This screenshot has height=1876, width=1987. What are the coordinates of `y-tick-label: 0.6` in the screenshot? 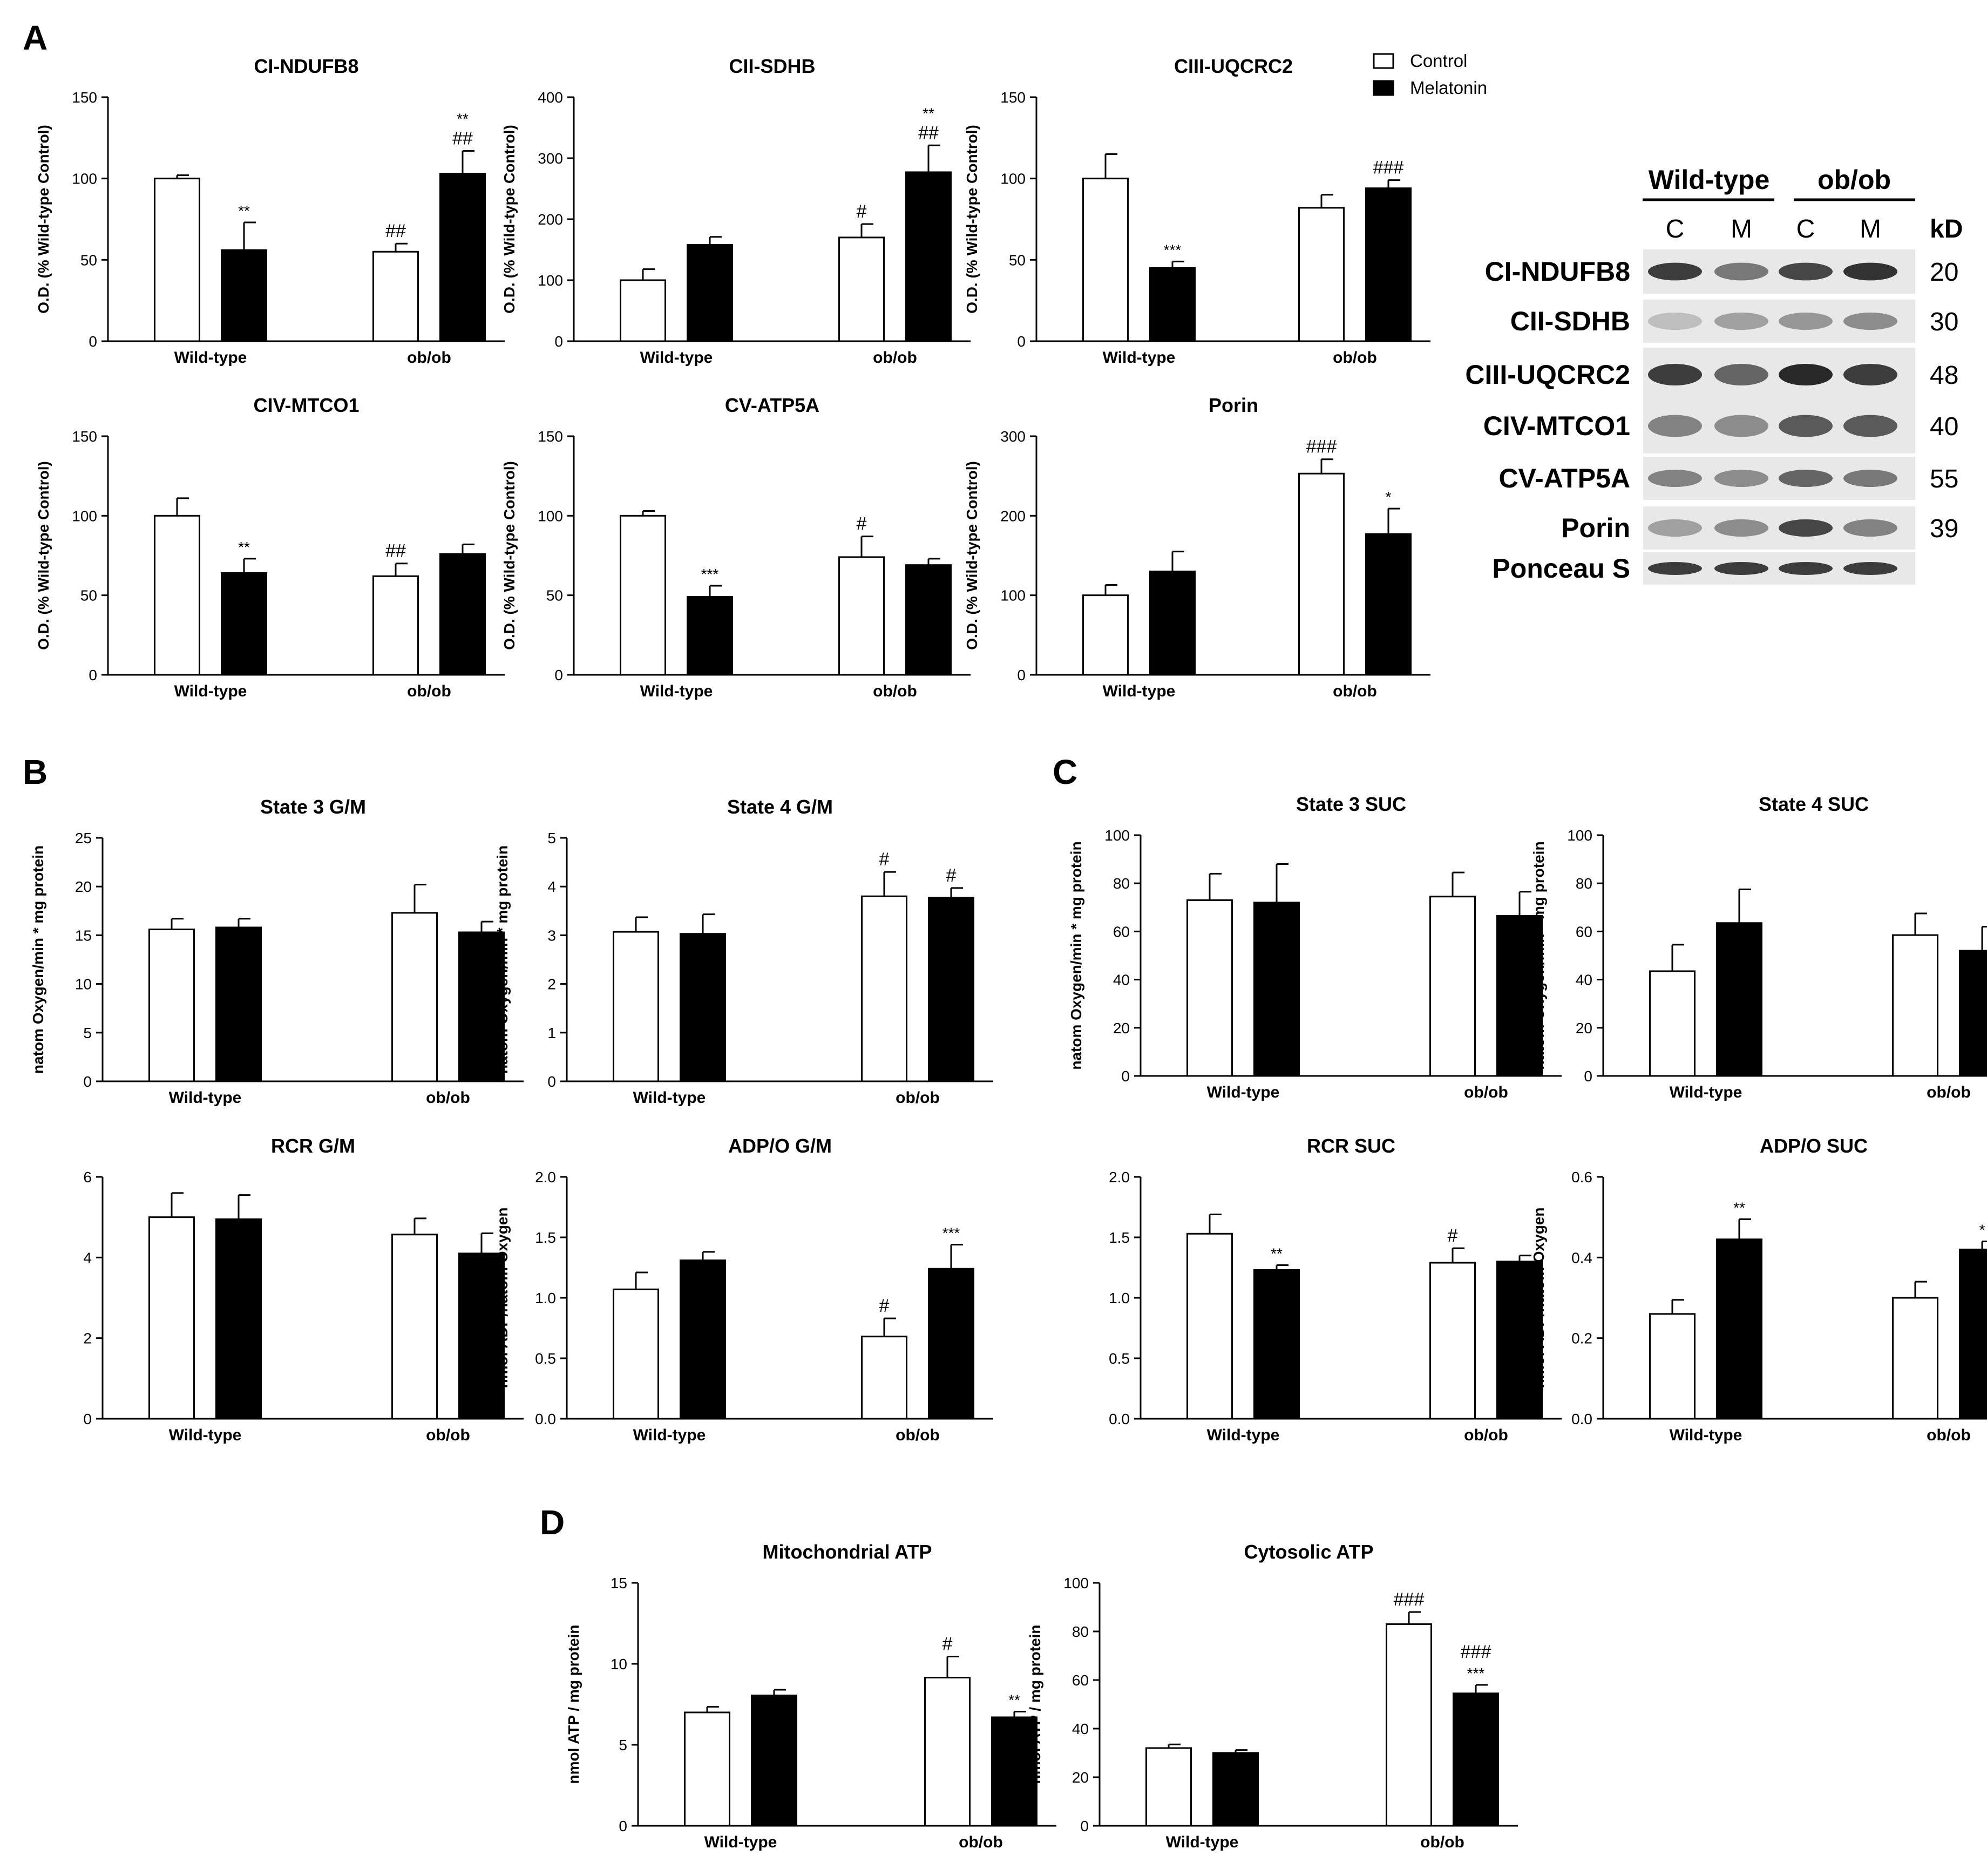 It's located at (1582, 1177).